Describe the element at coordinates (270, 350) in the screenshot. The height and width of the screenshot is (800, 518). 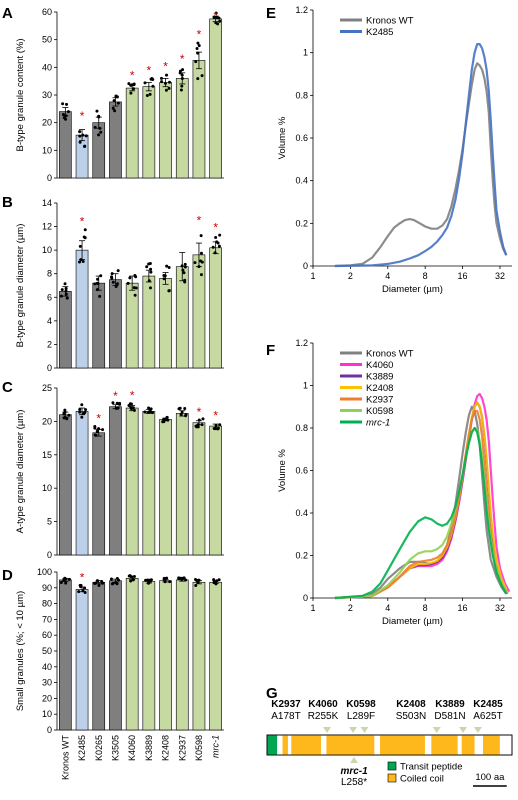
I see `panel-letter-f: F` at that location.